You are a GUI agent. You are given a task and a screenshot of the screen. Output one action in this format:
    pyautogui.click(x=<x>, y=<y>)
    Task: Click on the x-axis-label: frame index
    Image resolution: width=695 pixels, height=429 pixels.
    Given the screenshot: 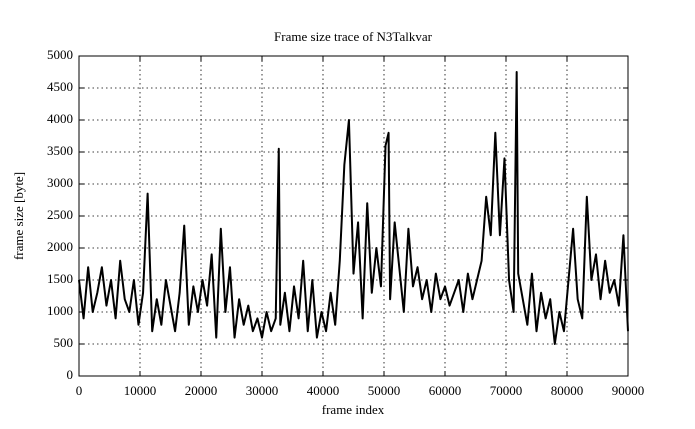 What is the action you would take?
    pyautogui.click(x=353, y=409)
    